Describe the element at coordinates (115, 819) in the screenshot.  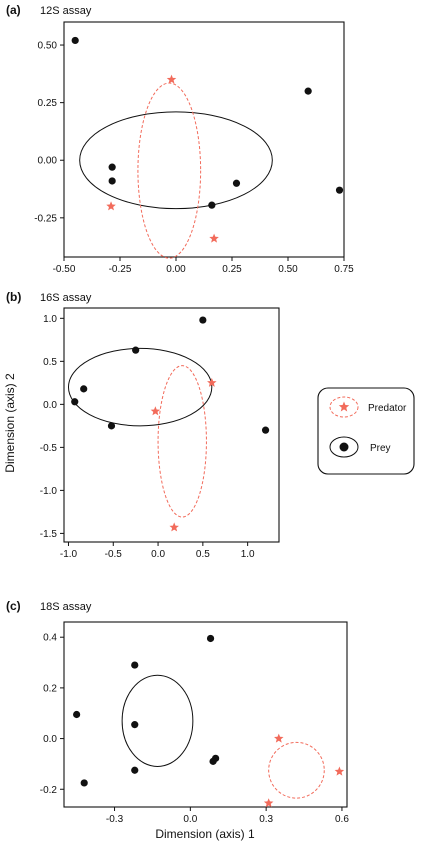
I see `x-tick-label: -0.3` at that location.